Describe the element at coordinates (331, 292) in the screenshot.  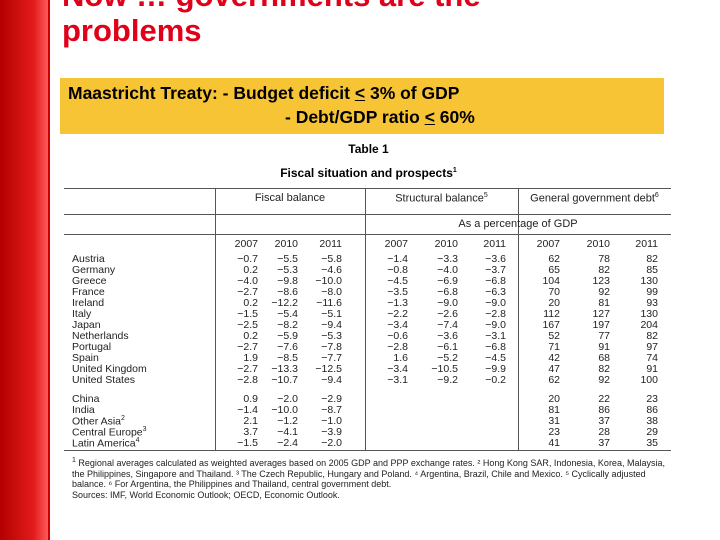
I see `table-cell: −8.0` at that location.